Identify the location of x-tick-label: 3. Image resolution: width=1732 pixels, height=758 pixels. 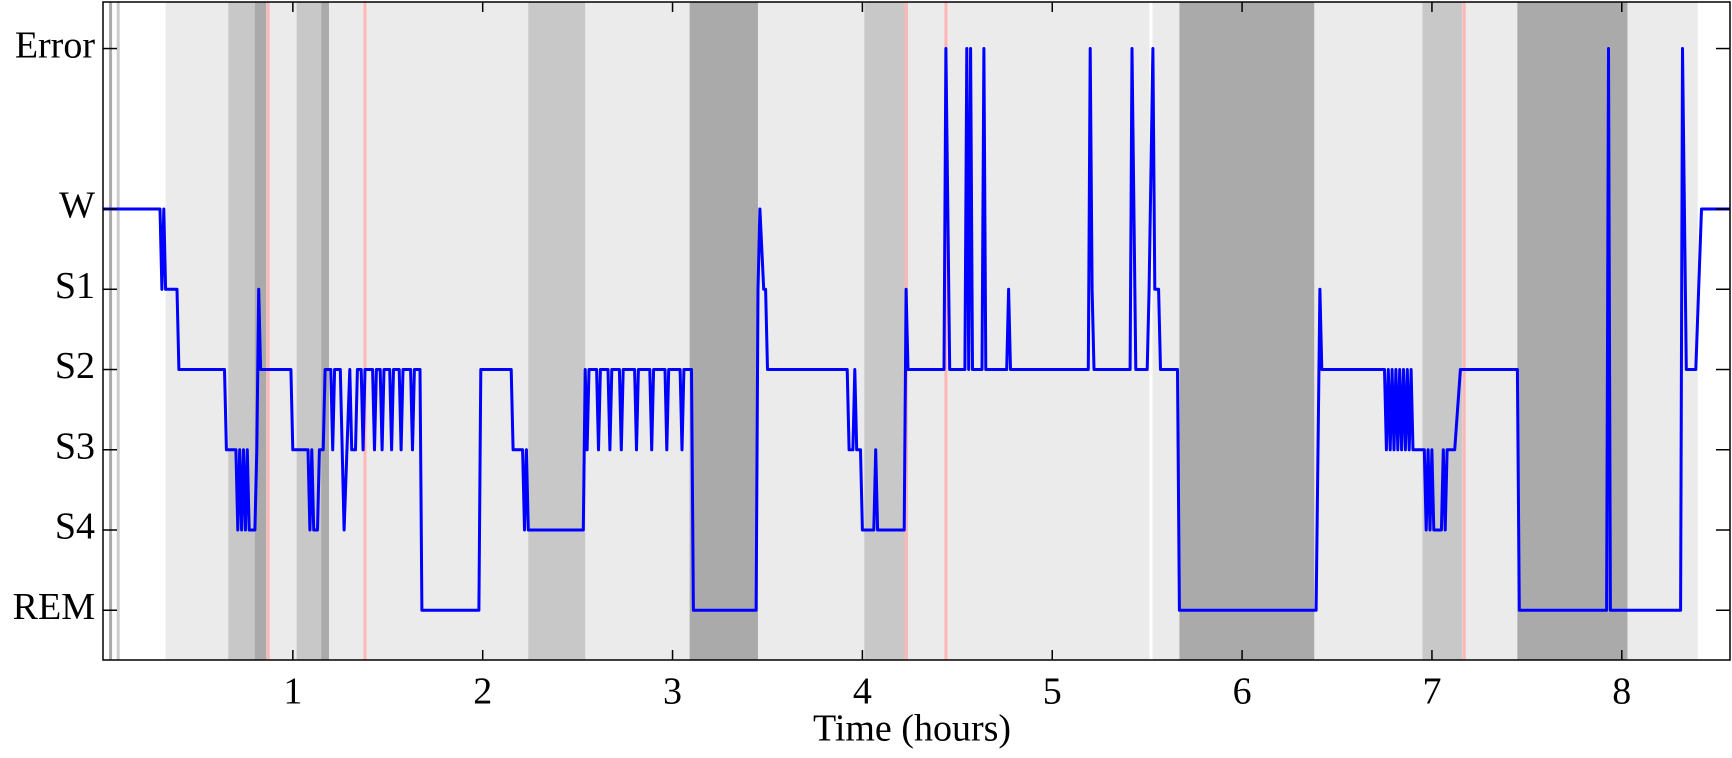
(672, 692).